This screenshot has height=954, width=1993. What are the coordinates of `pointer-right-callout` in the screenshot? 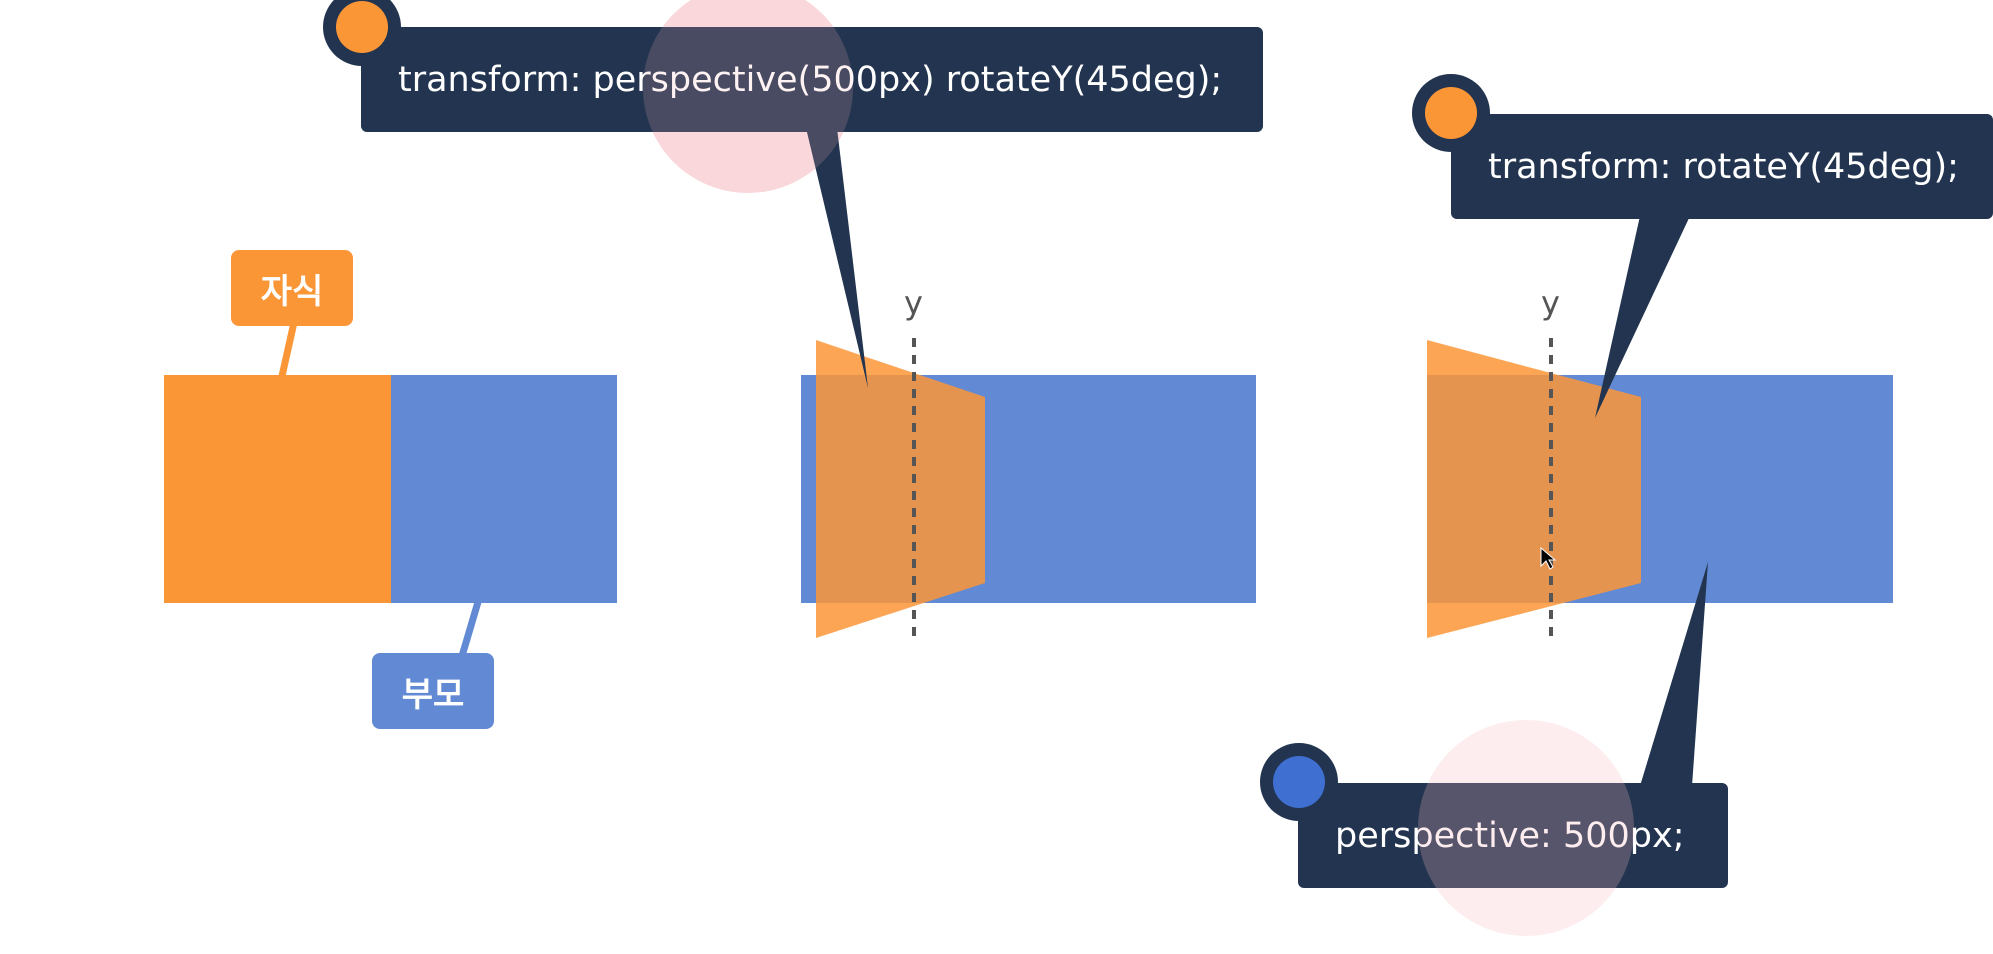 It's located at (1642, 317).